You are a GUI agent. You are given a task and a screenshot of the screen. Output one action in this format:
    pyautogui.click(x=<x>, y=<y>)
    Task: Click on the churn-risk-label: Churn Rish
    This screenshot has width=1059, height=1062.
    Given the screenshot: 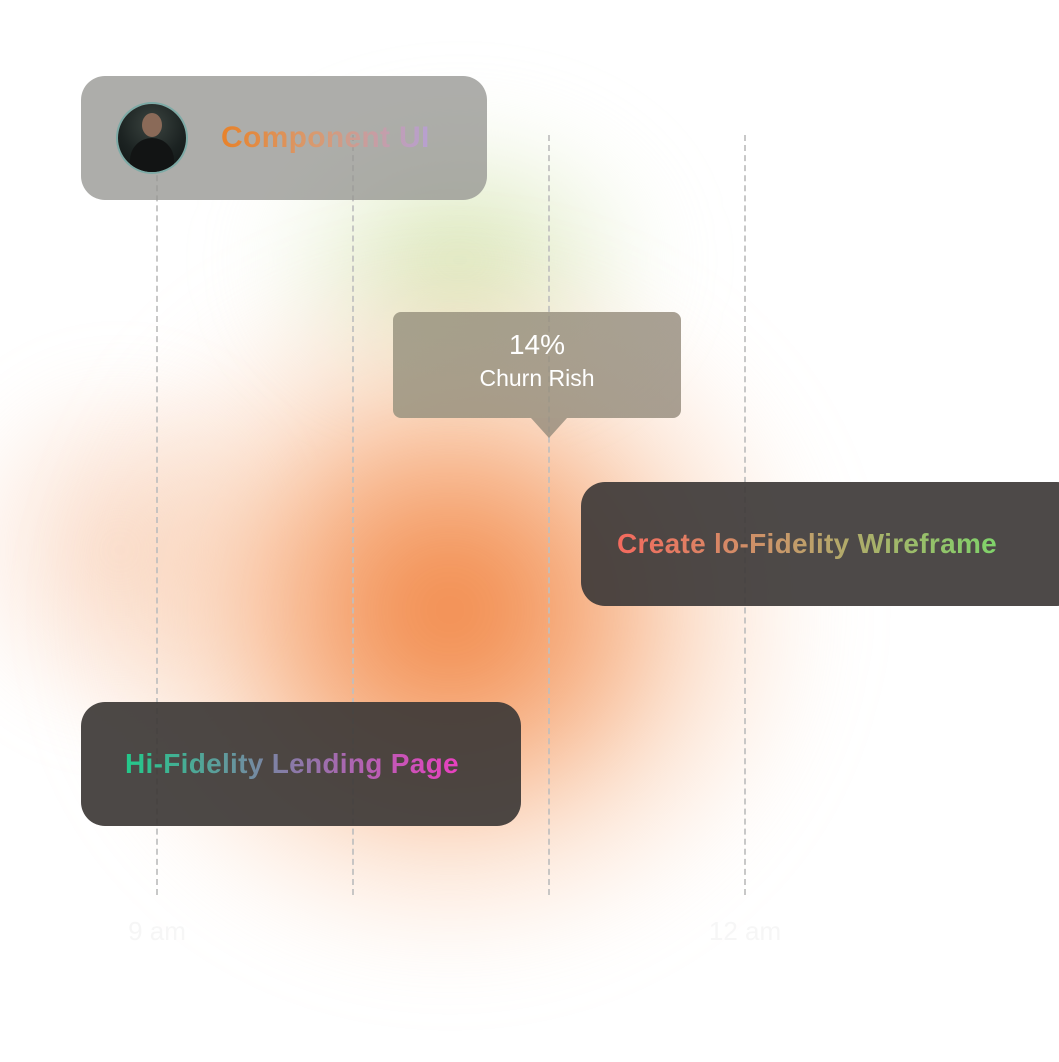 What is the action you would take?
    pyautogui.click(x=537, y=378)
    